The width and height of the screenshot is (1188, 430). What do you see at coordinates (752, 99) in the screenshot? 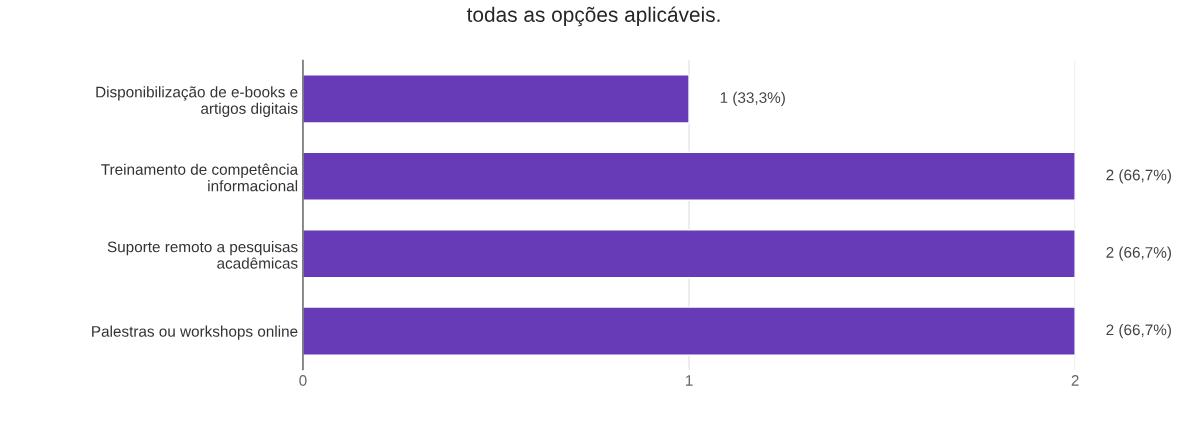
I see `data-label: 1 (33,3%)` at bounding box center [752, 99].